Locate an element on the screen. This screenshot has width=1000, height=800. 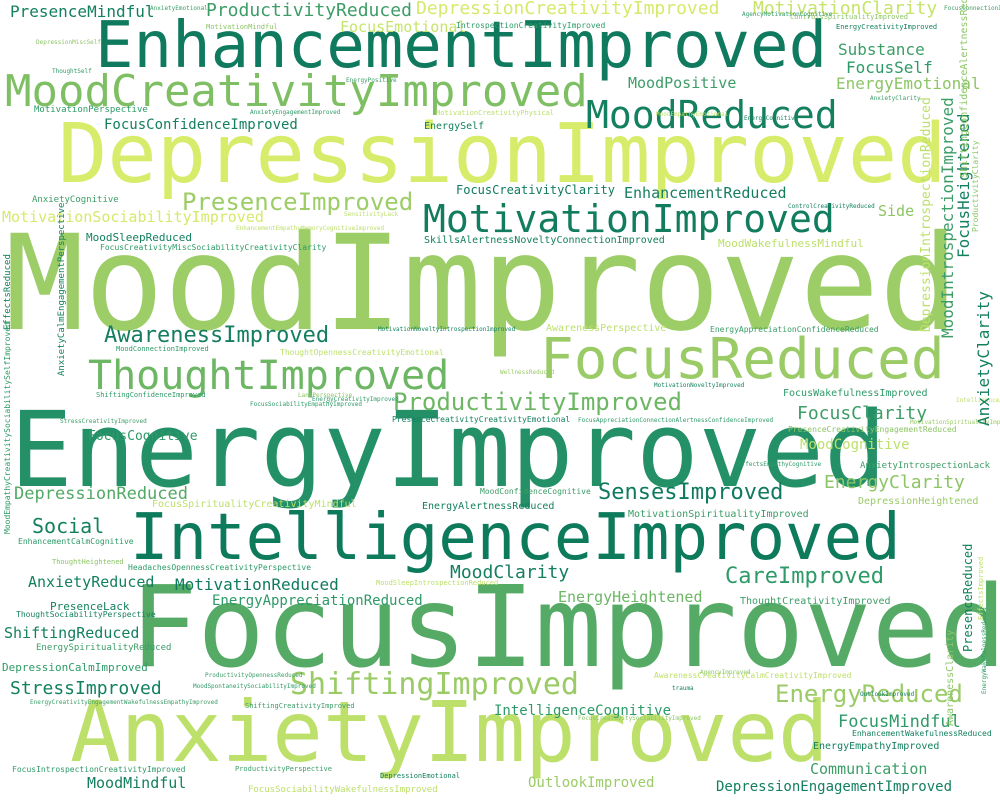
word: FocusSociabilityWakefulnessImproved is located at coordinates (343, 790).